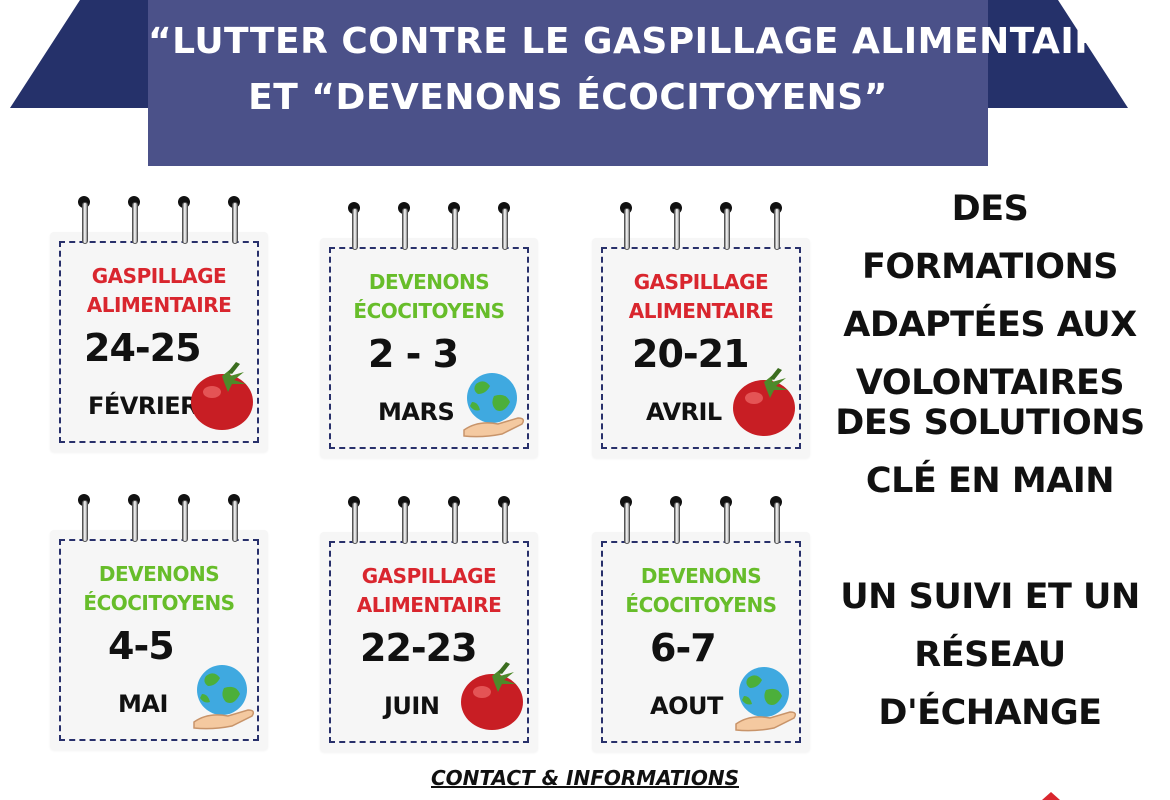 The width and height of the screenshot is (1170, 800). What do you see at coordinates (691, 354) in the screenshot?
I see `card-date: 20-21` at bounding box center [691, 354].